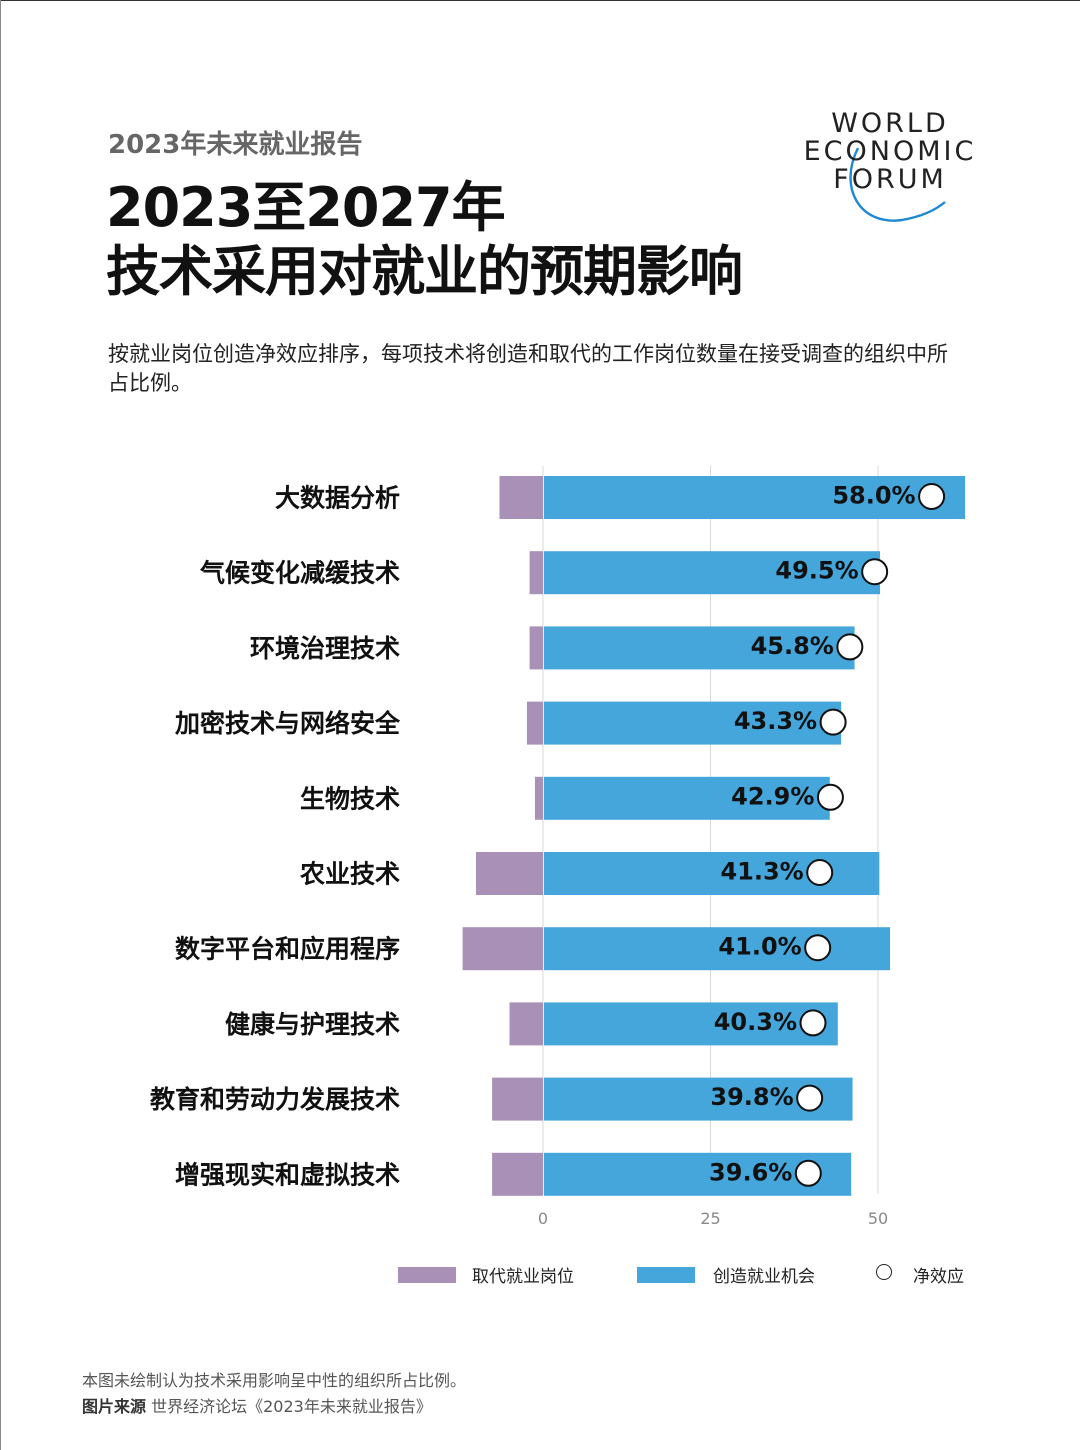  Describe the element at coordinates (289, 1406) in the screenshot. I see `footnote-source-text: 世界经济论坛《2023年未来就业报告》` at that location.